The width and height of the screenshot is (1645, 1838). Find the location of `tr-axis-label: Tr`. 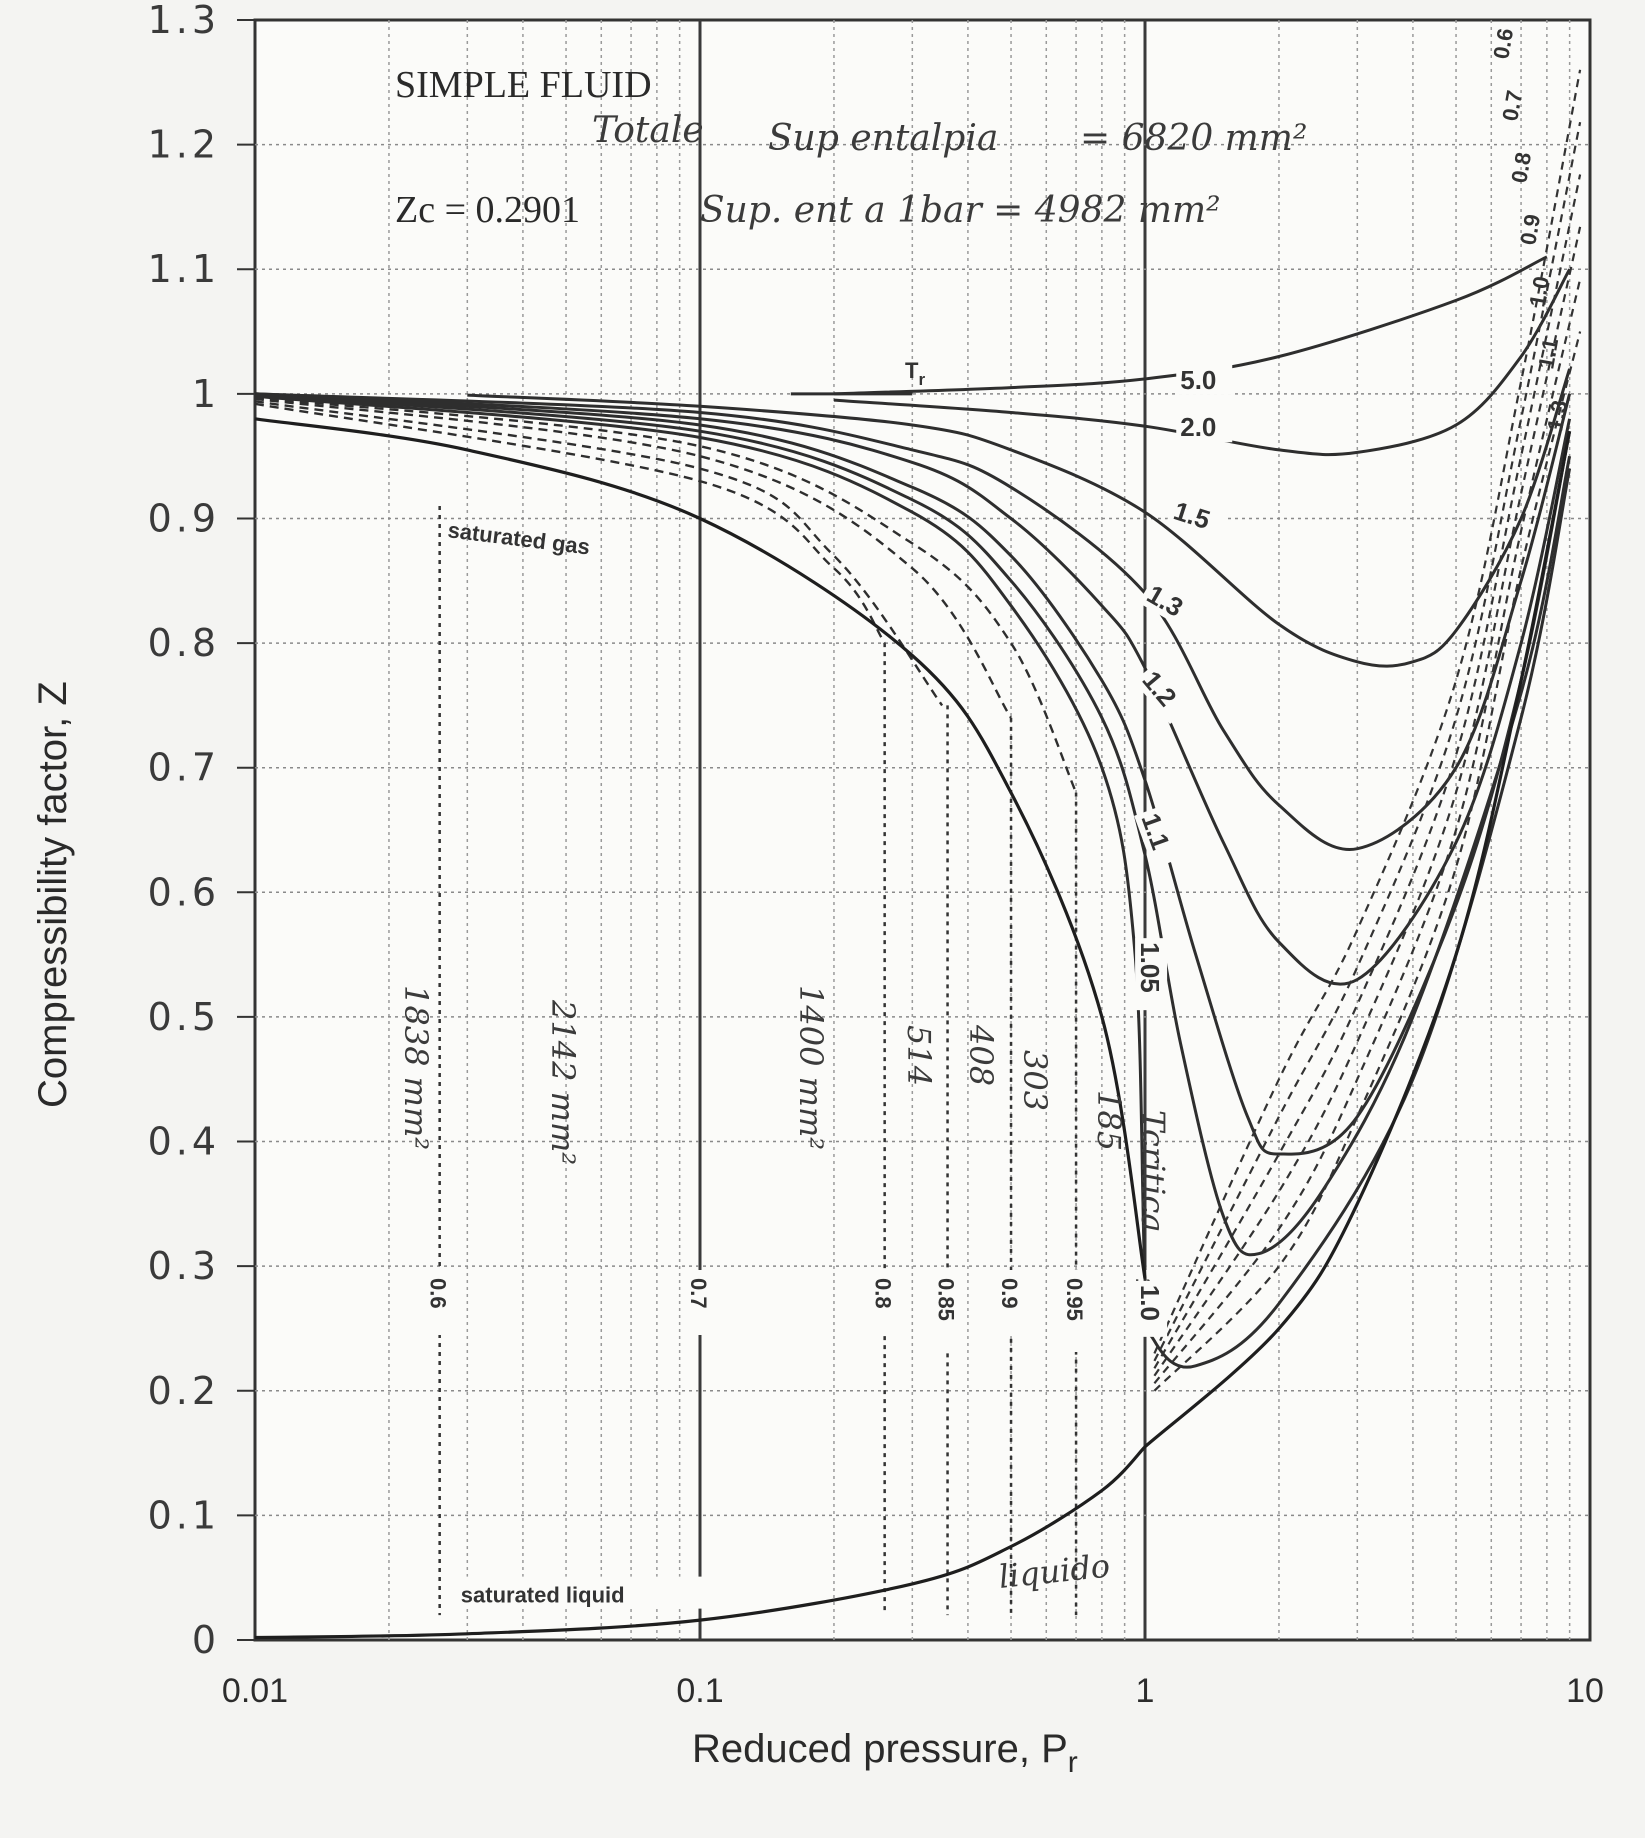

tr-axis-label: Tr is located at coordinates (915, 373).